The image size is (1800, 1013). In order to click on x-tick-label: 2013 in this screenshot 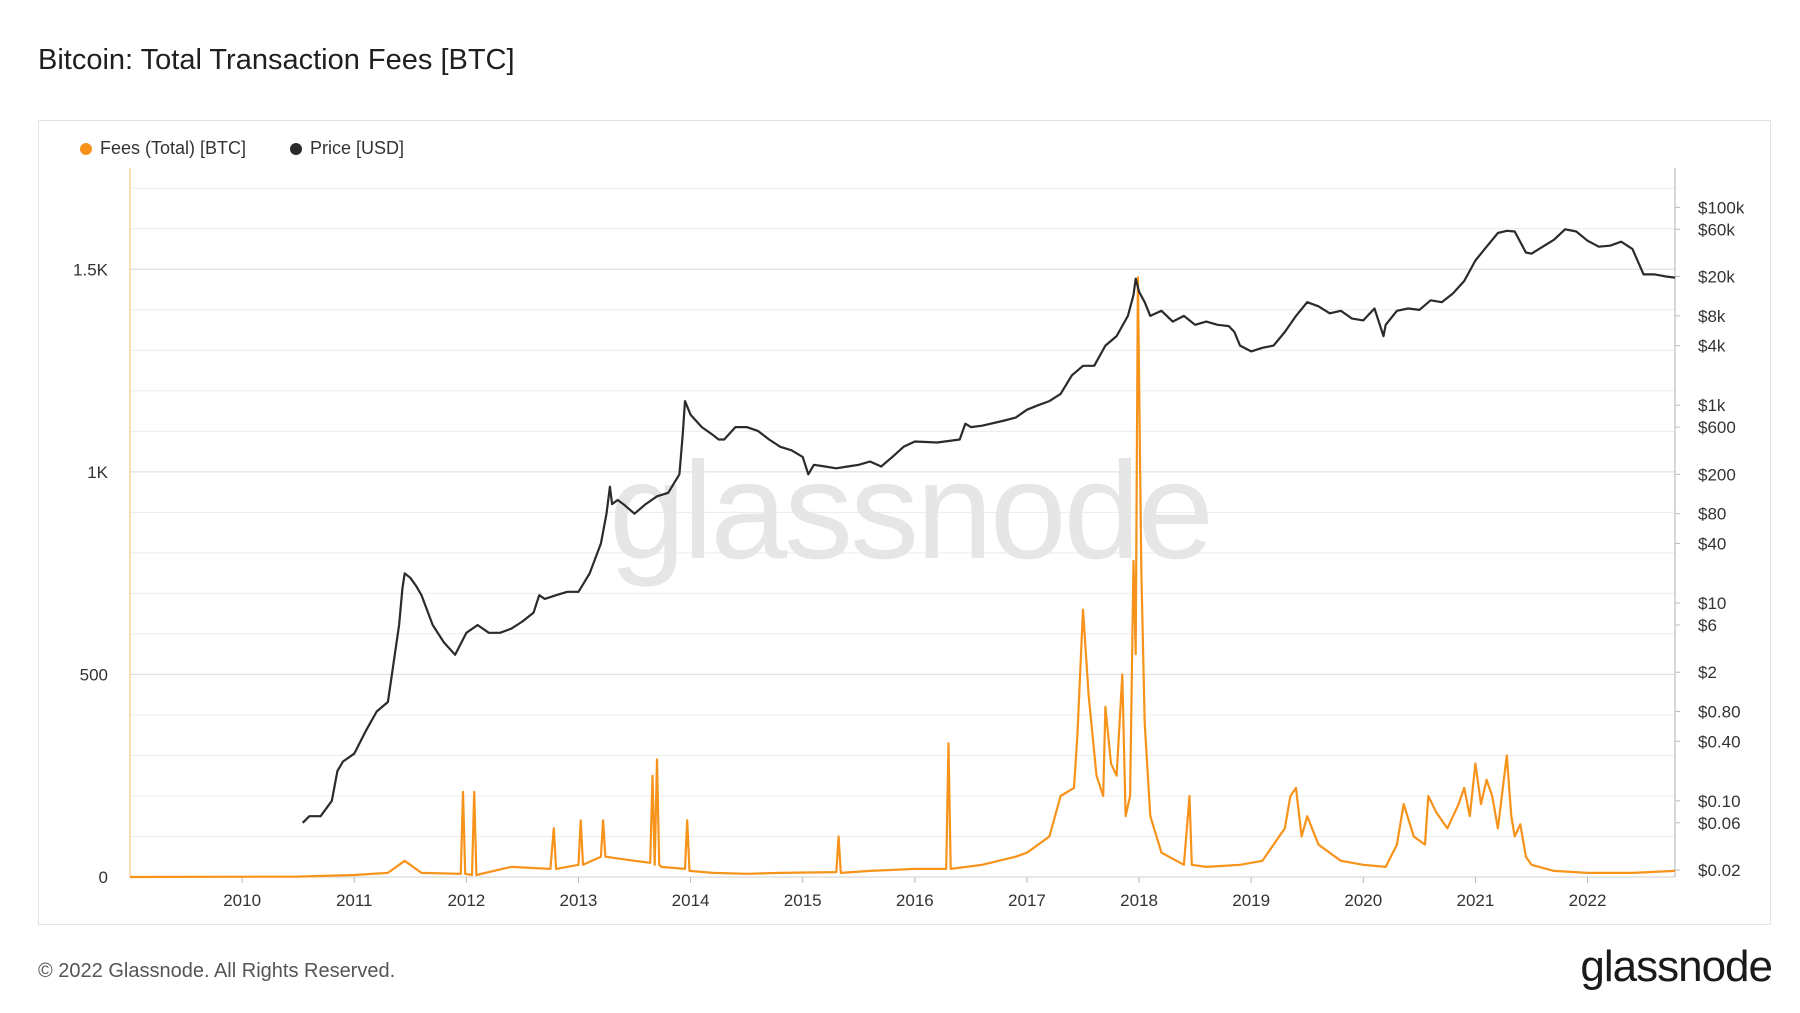, I will do `click(579, 900)`.